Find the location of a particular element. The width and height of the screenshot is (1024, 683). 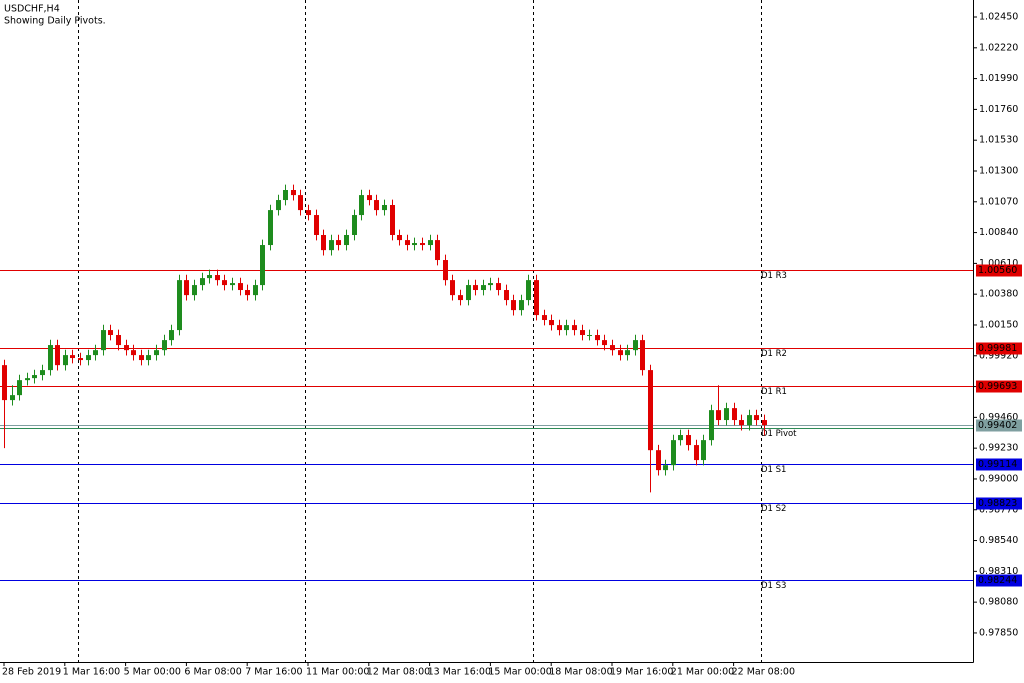

price-label: 0.98823 is located at coordinates (997, 503).